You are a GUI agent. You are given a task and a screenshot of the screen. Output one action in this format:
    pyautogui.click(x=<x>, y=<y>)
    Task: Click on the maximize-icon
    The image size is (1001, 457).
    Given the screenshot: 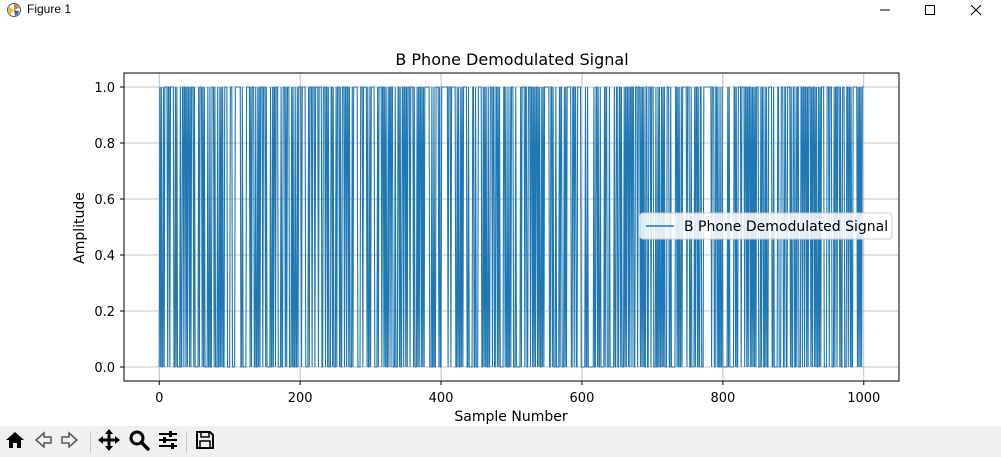 What is the action you would take?
    pyautogui.click(x=930, y=10)
    